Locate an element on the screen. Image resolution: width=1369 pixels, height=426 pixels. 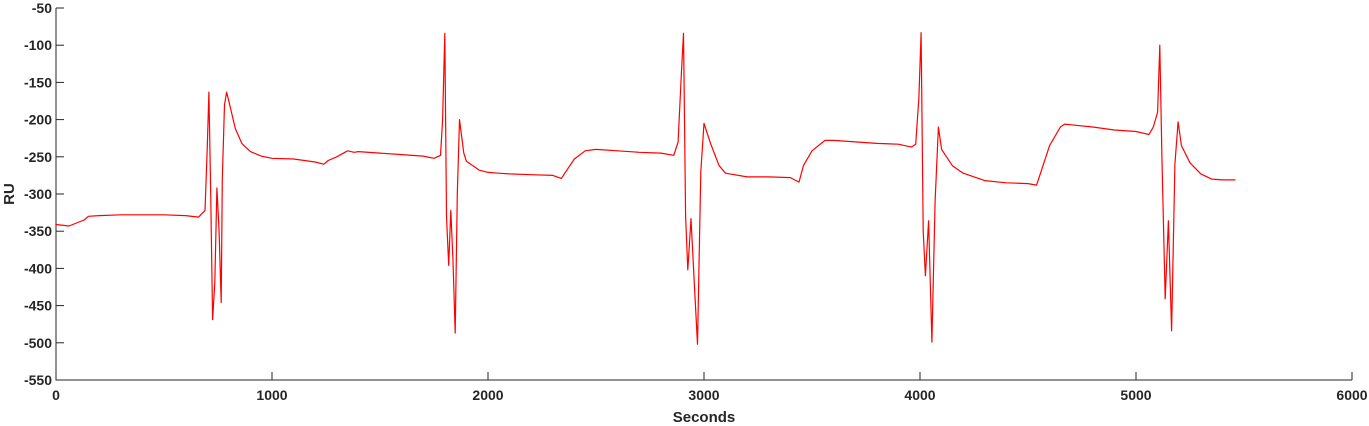
y-tick-label: -400 is located at coordinates (38, 268).